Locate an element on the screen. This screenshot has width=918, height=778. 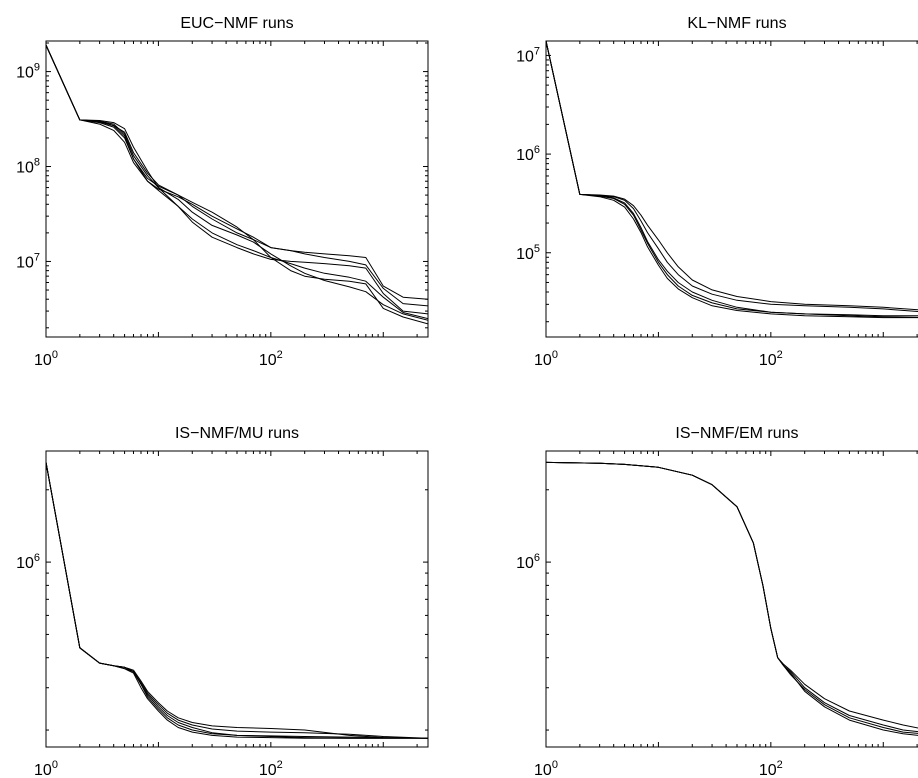
chart-title: KL−NMF runs is located at coordinates (736, 23).